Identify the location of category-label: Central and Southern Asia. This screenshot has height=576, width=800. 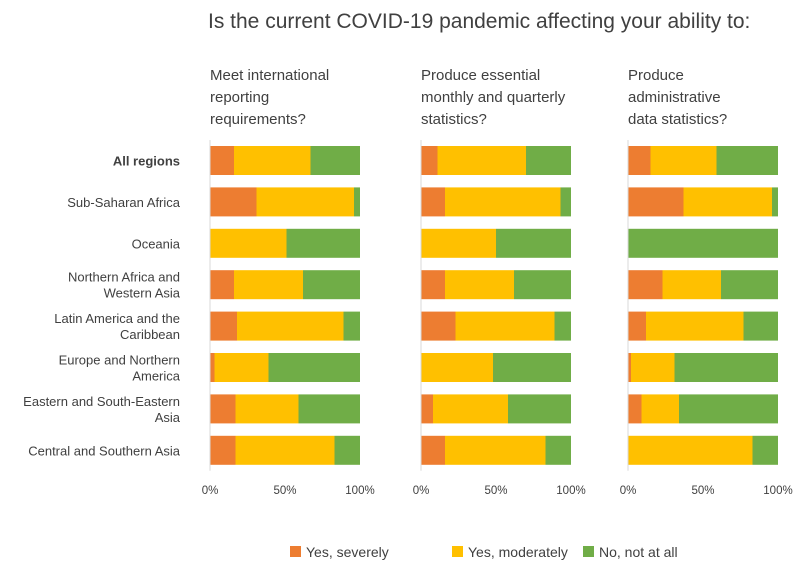
(104, 450).